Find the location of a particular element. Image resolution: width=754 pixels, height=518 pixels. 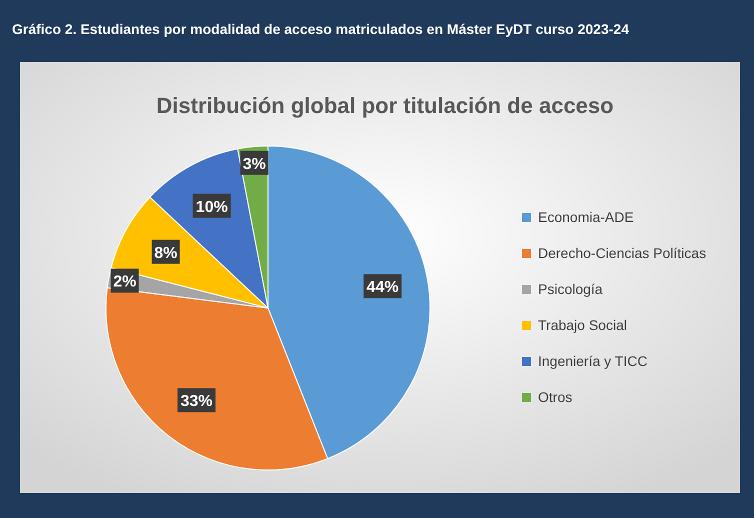

chart-subtitle: Distribución global por titulación de acceso is located at coordinates (385, 105).